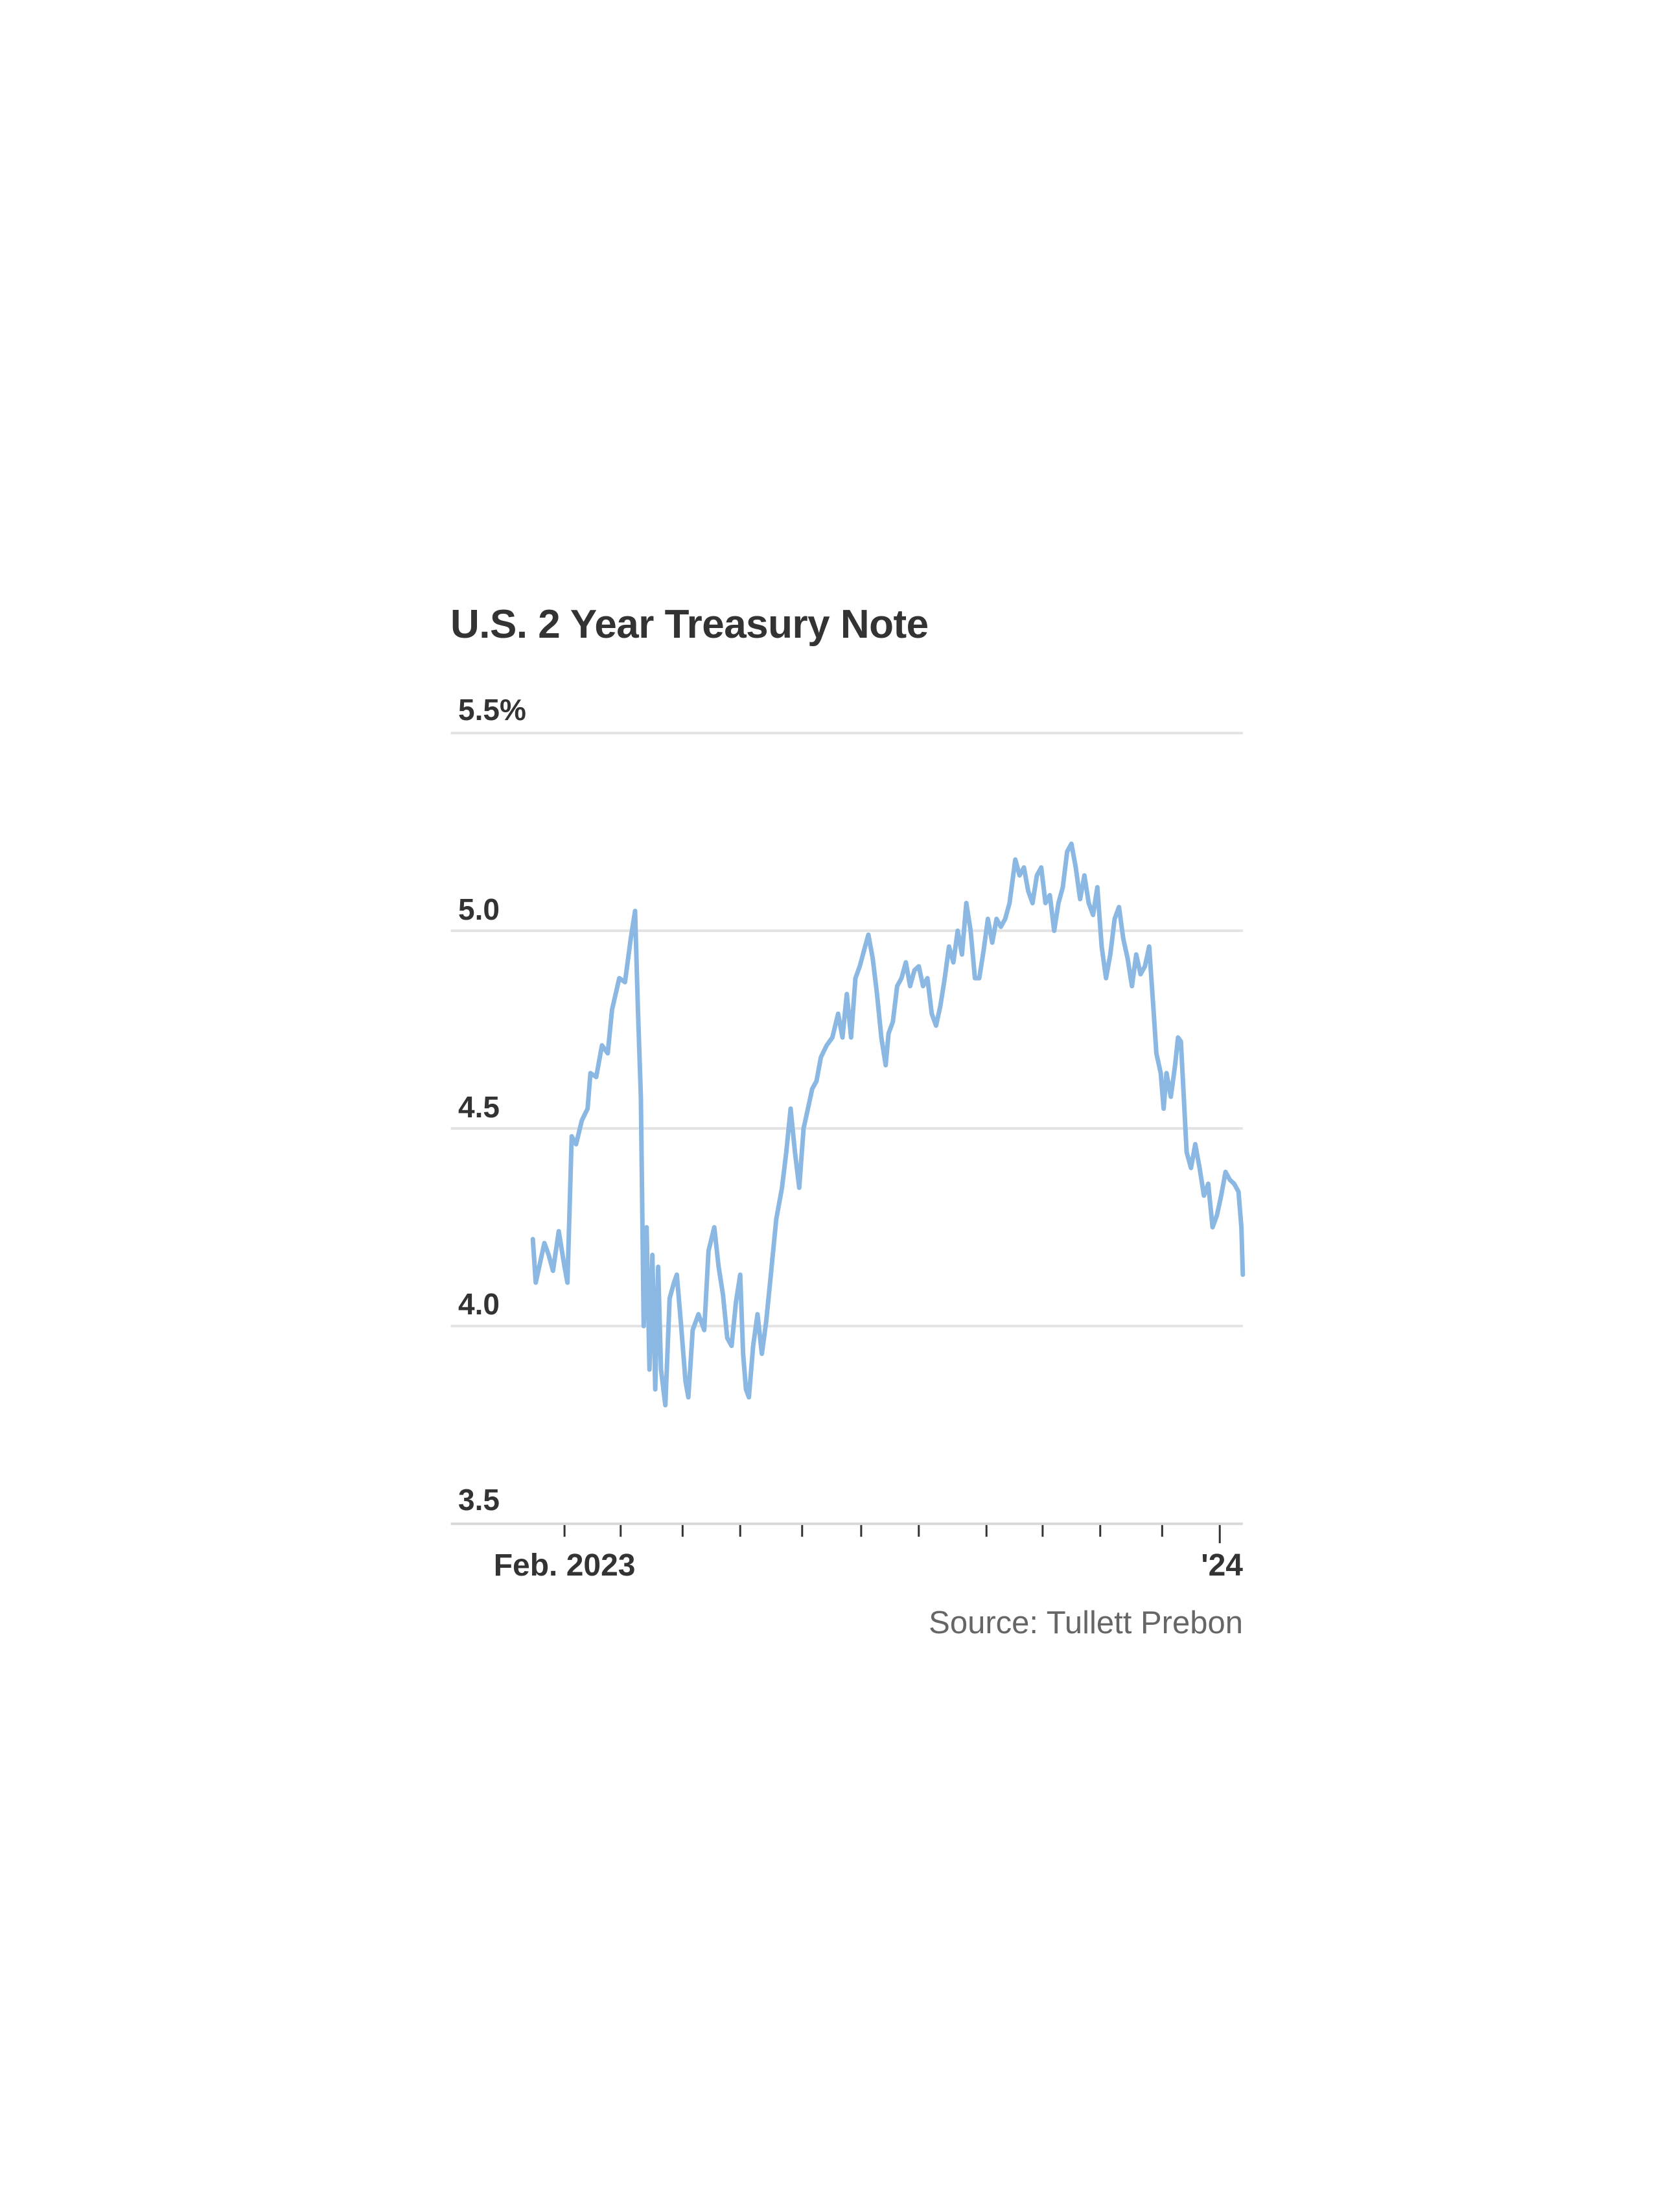 The width and height of the screenshot is (1659, 2212). What do you see at coordinates (479, 1500) in the screenshot?
I see `y-axis-label-3-5: 3.5` at bounding box center [479, 1500].